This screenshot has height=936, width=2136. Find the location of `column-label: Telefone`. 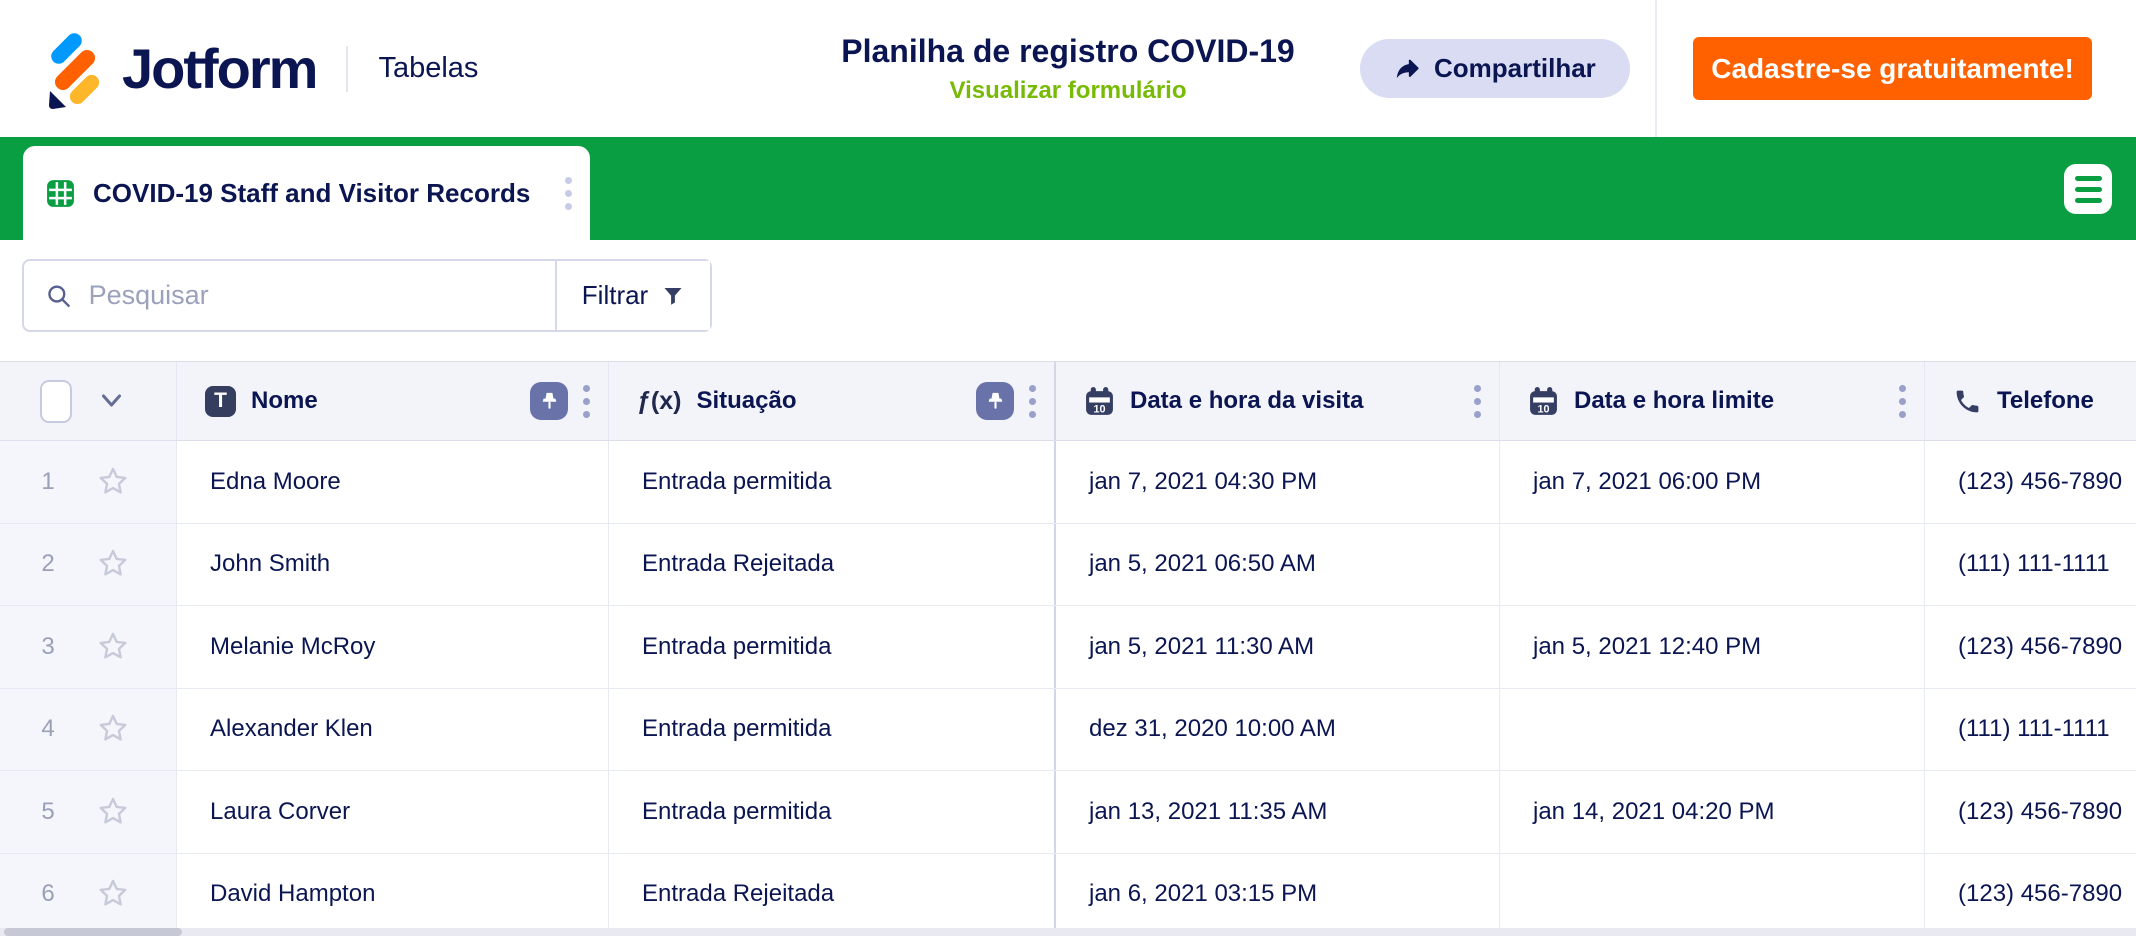

column-label: Telefone is located at coordinates (2045, 400).